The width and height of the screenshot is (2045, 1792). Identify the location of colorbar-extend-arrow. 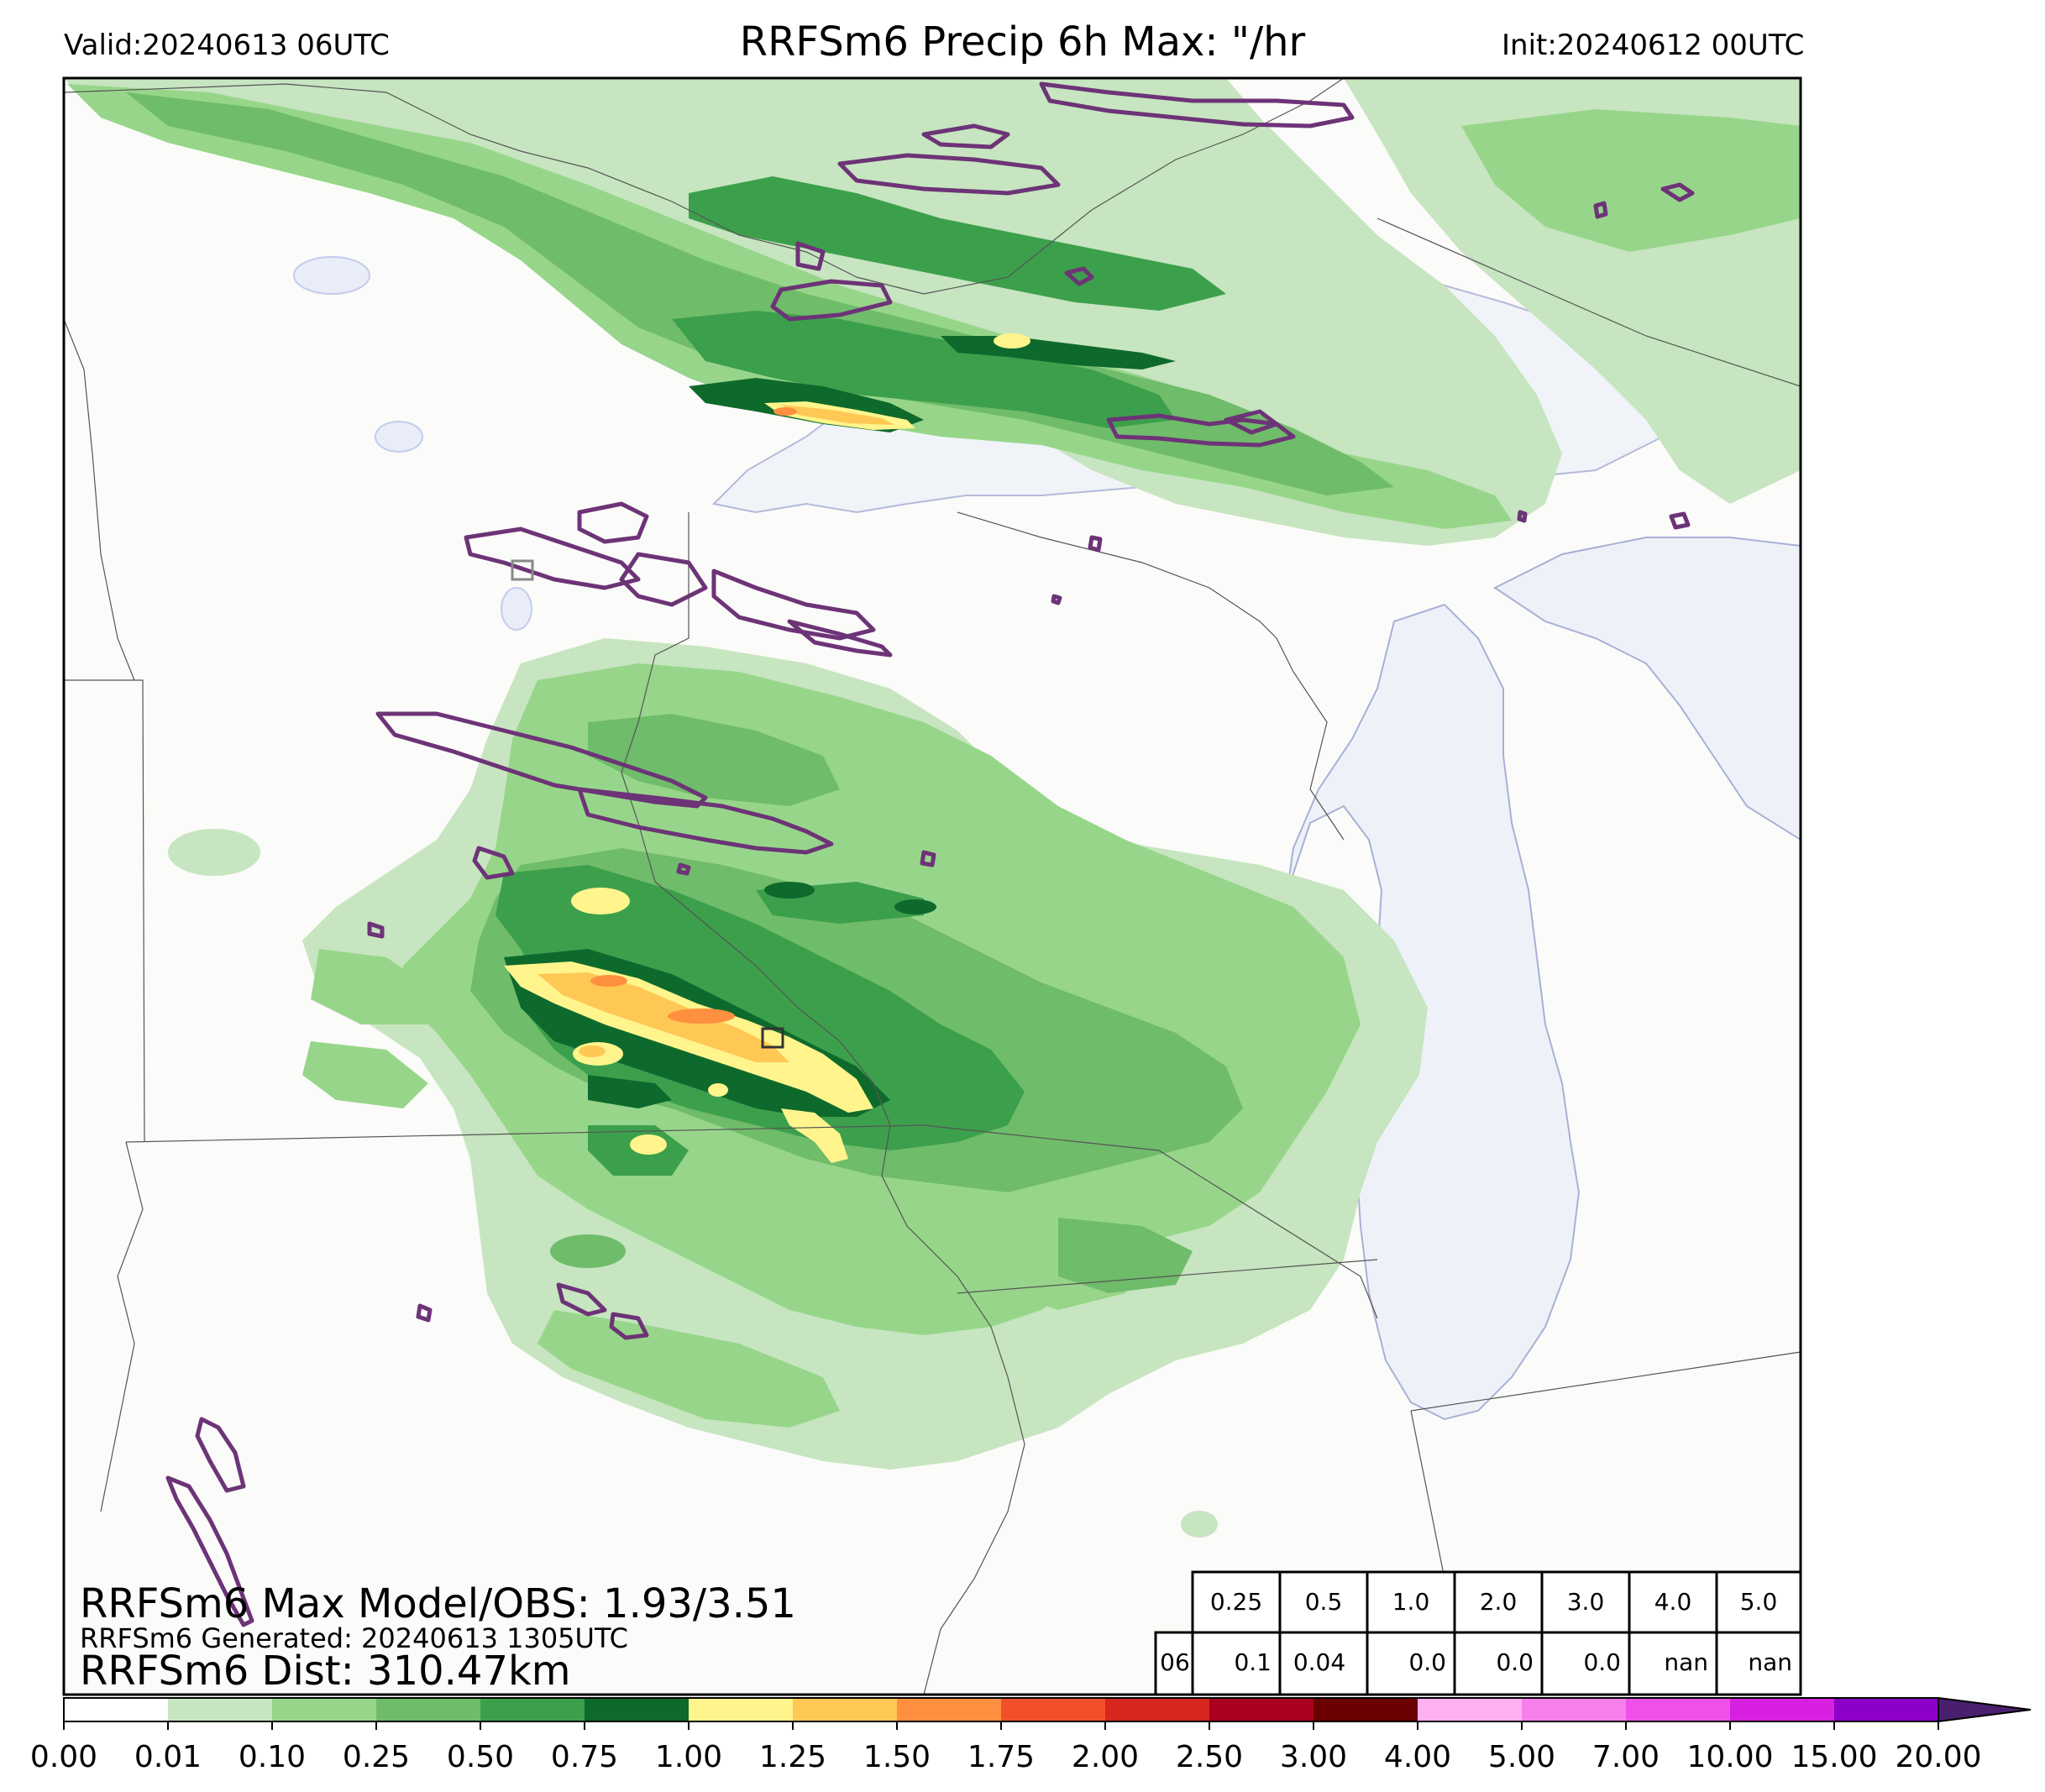
(1985, 1709).